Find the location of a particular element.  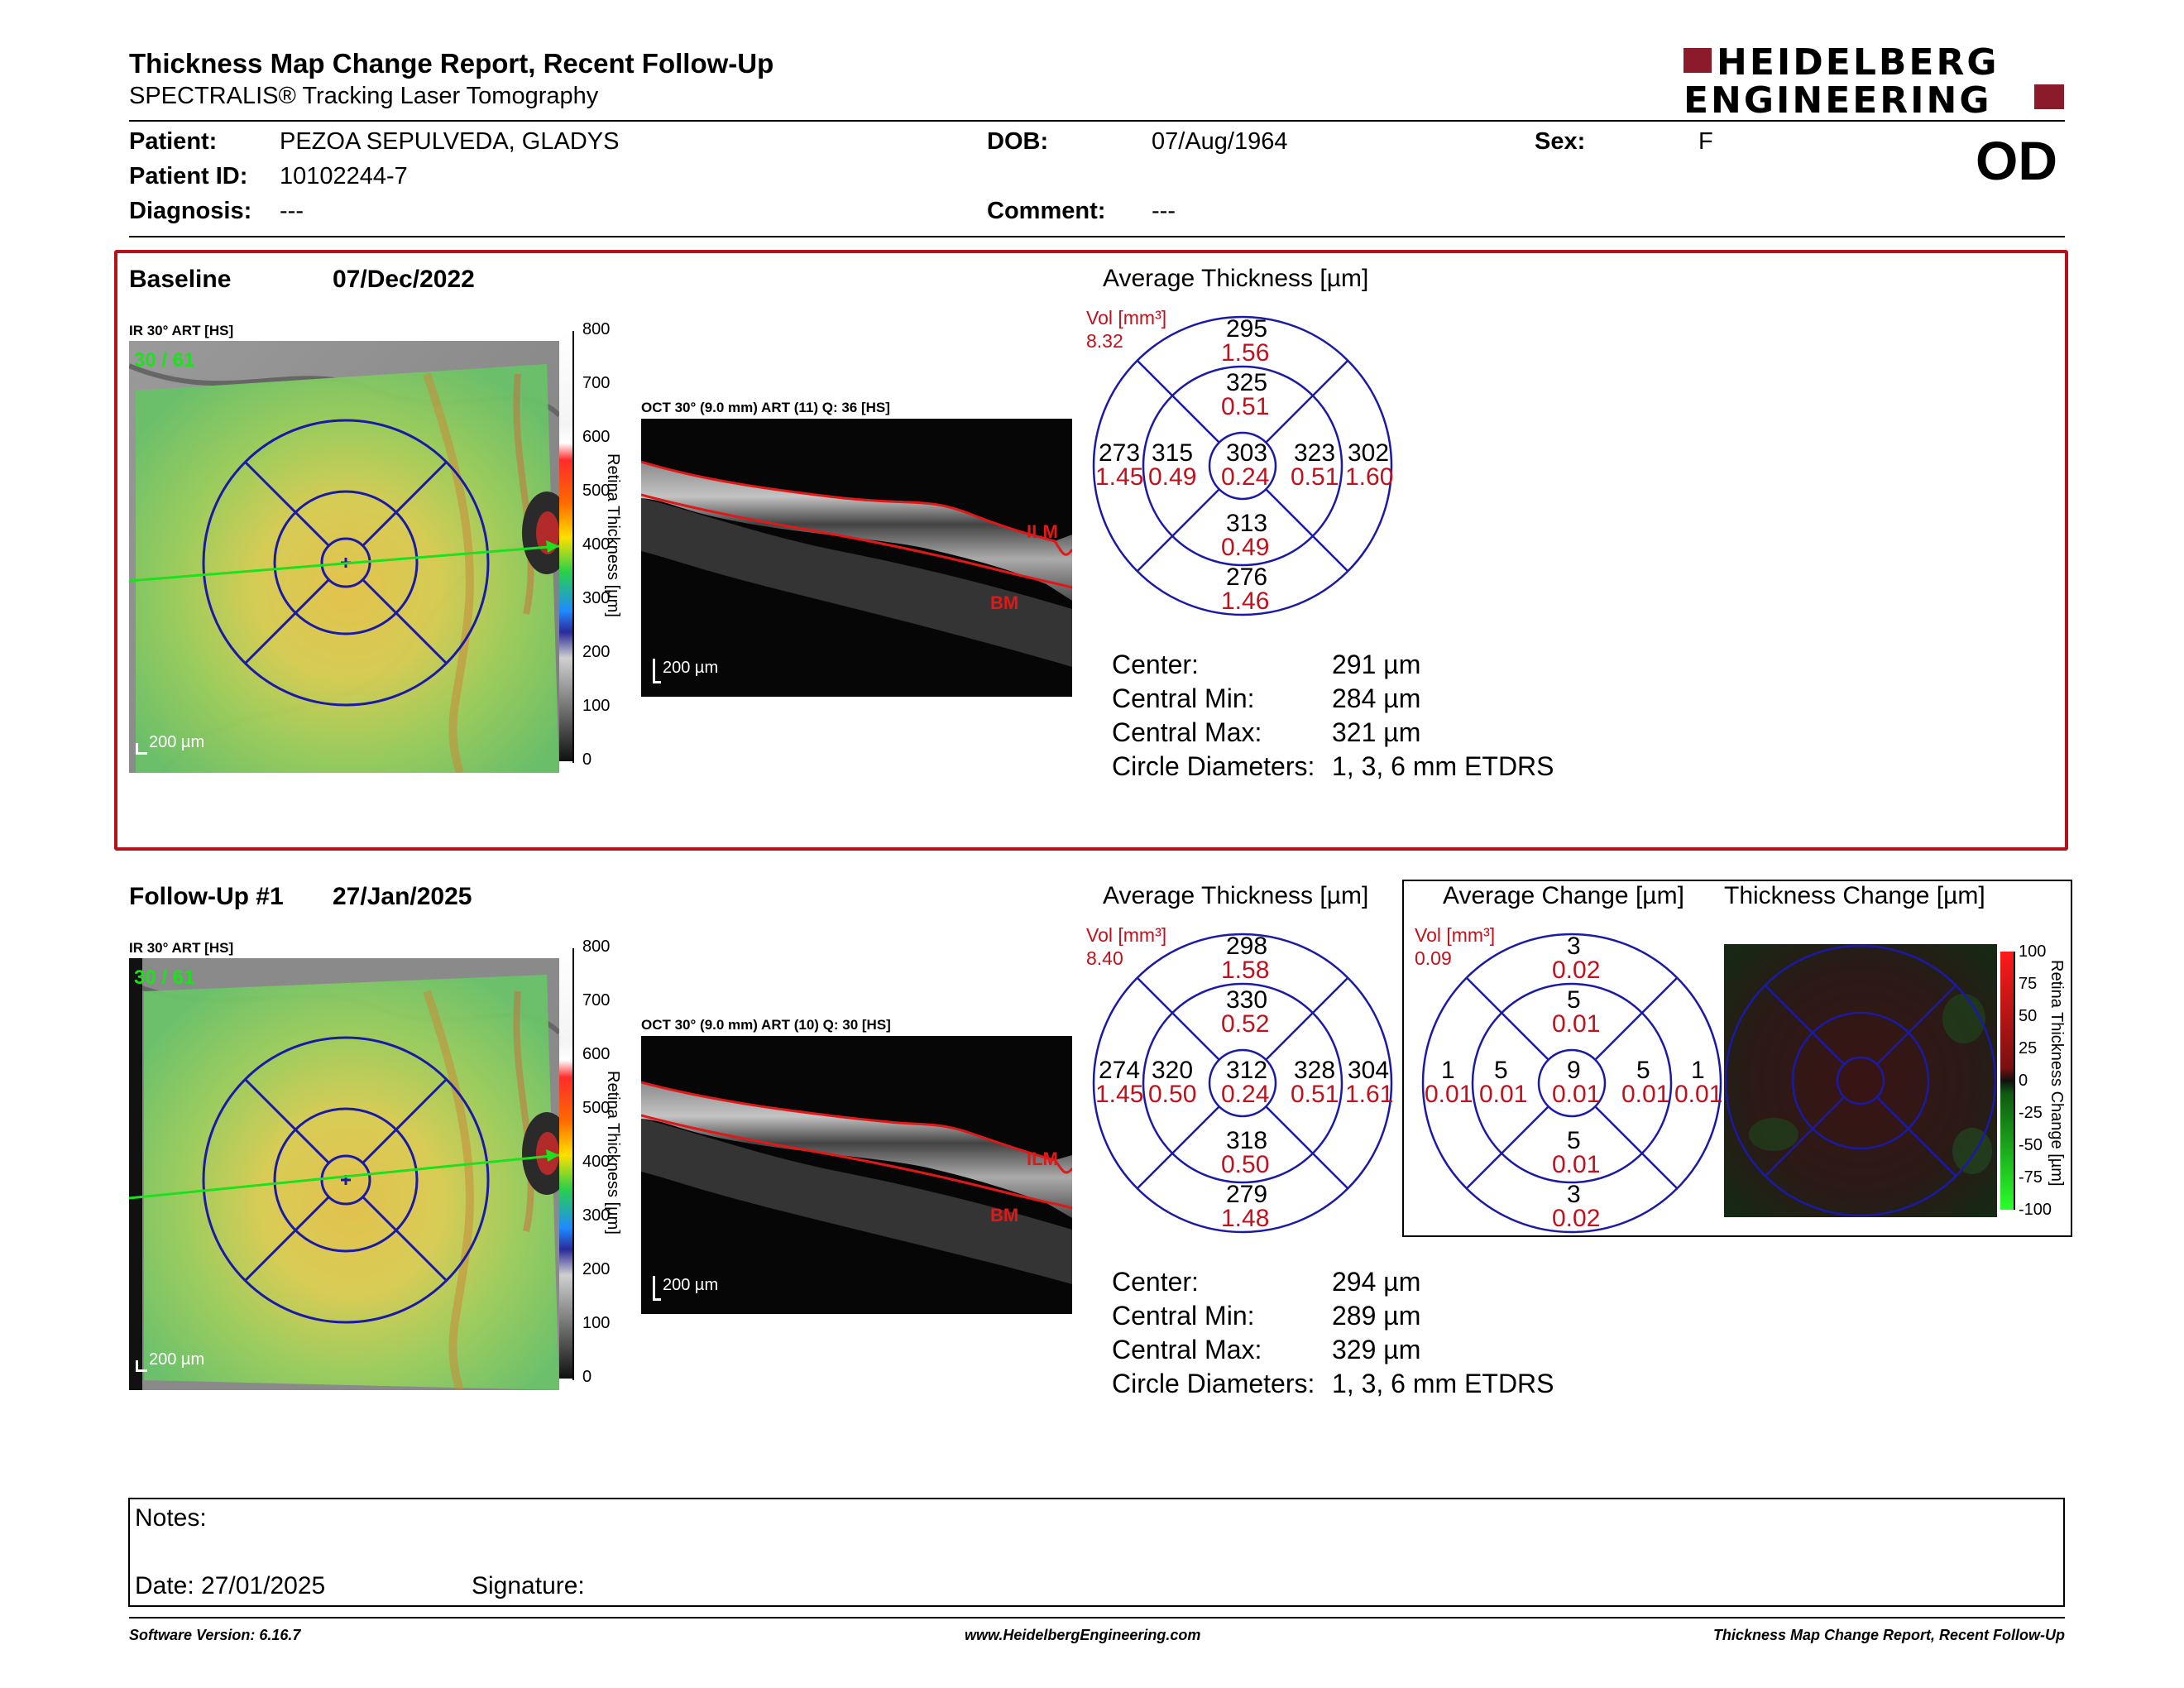

baseline-ir-thickness-map: 30 / 61 200 µm is located at coordinates (344, 557).